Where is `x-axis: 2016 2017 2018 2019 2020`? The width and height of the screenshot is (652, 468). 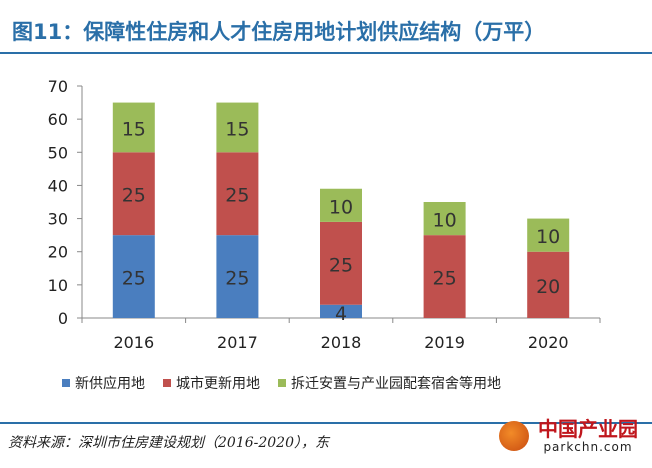
x-axis: 2016 2017 2018 2019 2020 is located at coordinates (341, 334).